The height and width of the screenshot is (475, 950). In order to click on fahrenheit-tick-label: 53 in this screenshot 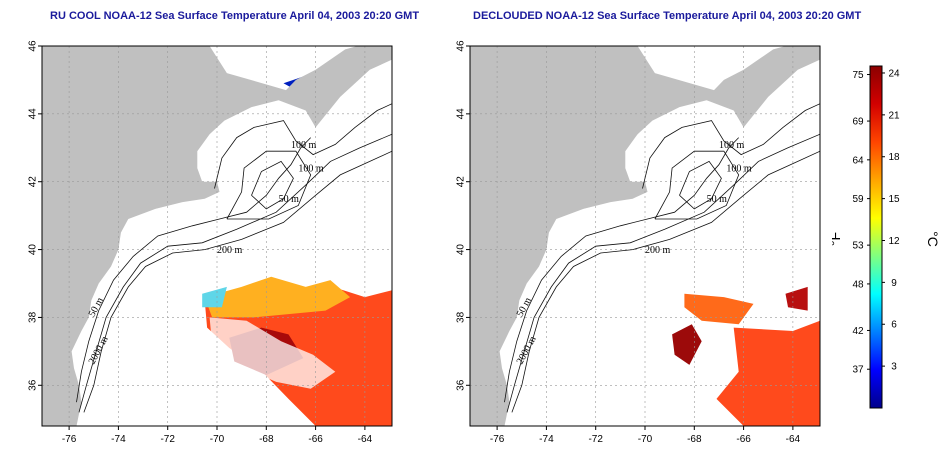, I will do `click(858, 246)`.